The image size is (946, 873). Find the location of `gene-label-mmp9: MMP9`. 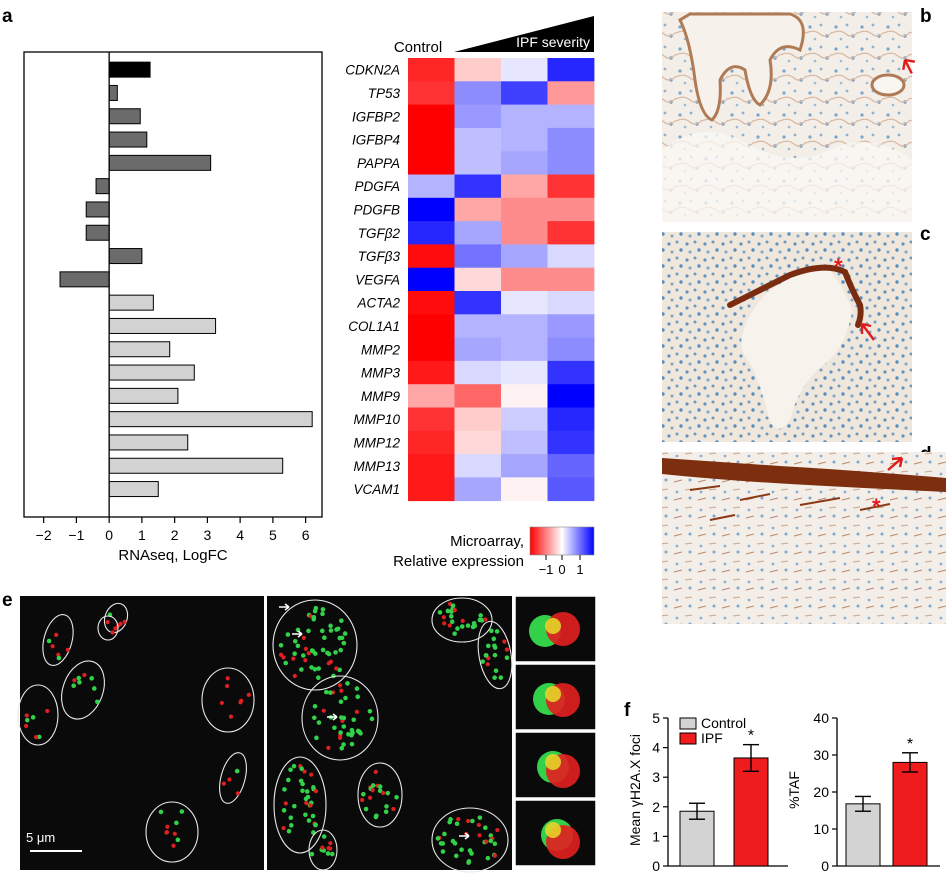

gene-label-mmp9: MMP9 is located at coordinates (380, 396).